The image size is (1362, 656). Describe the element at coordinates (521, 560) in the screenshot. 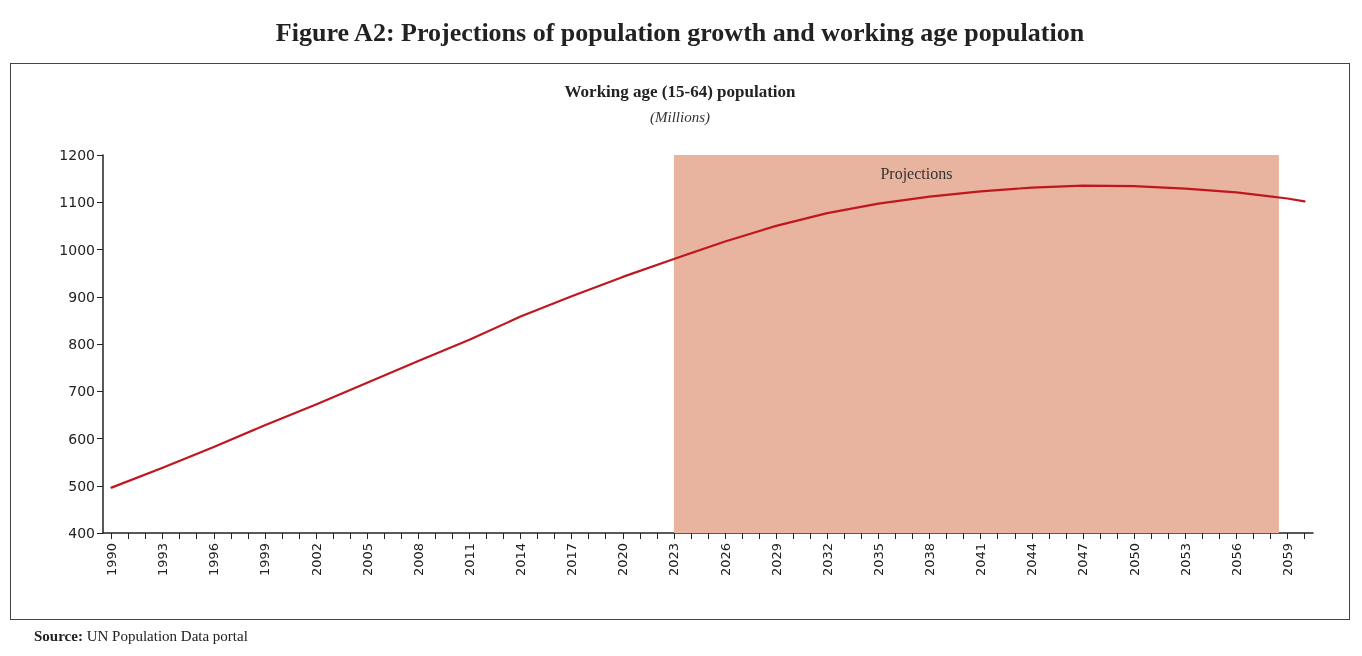

I see `x-tick-label: 2014` at that location.